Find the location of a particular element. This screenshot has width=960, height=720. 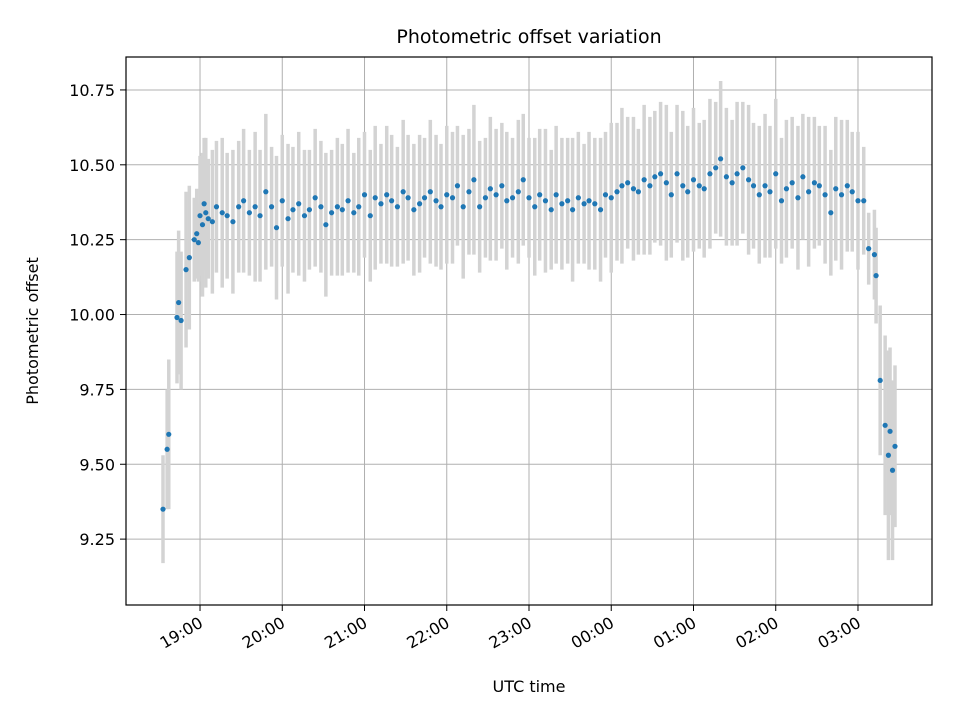

y-tick-label: 10.00 is located at coordinates (92, 315).